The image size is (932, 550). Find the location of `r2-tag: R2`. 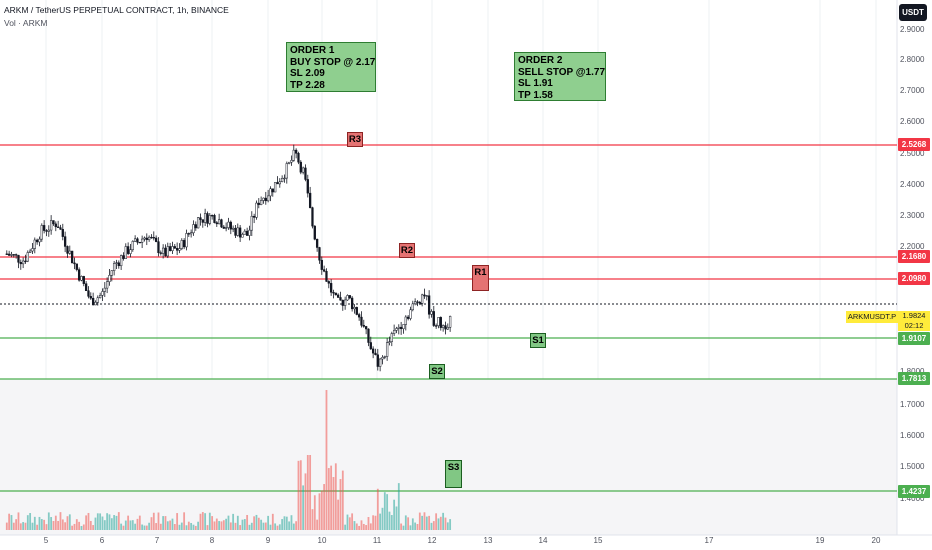

r2-tag: R2 is located at coordinates (407, 250).